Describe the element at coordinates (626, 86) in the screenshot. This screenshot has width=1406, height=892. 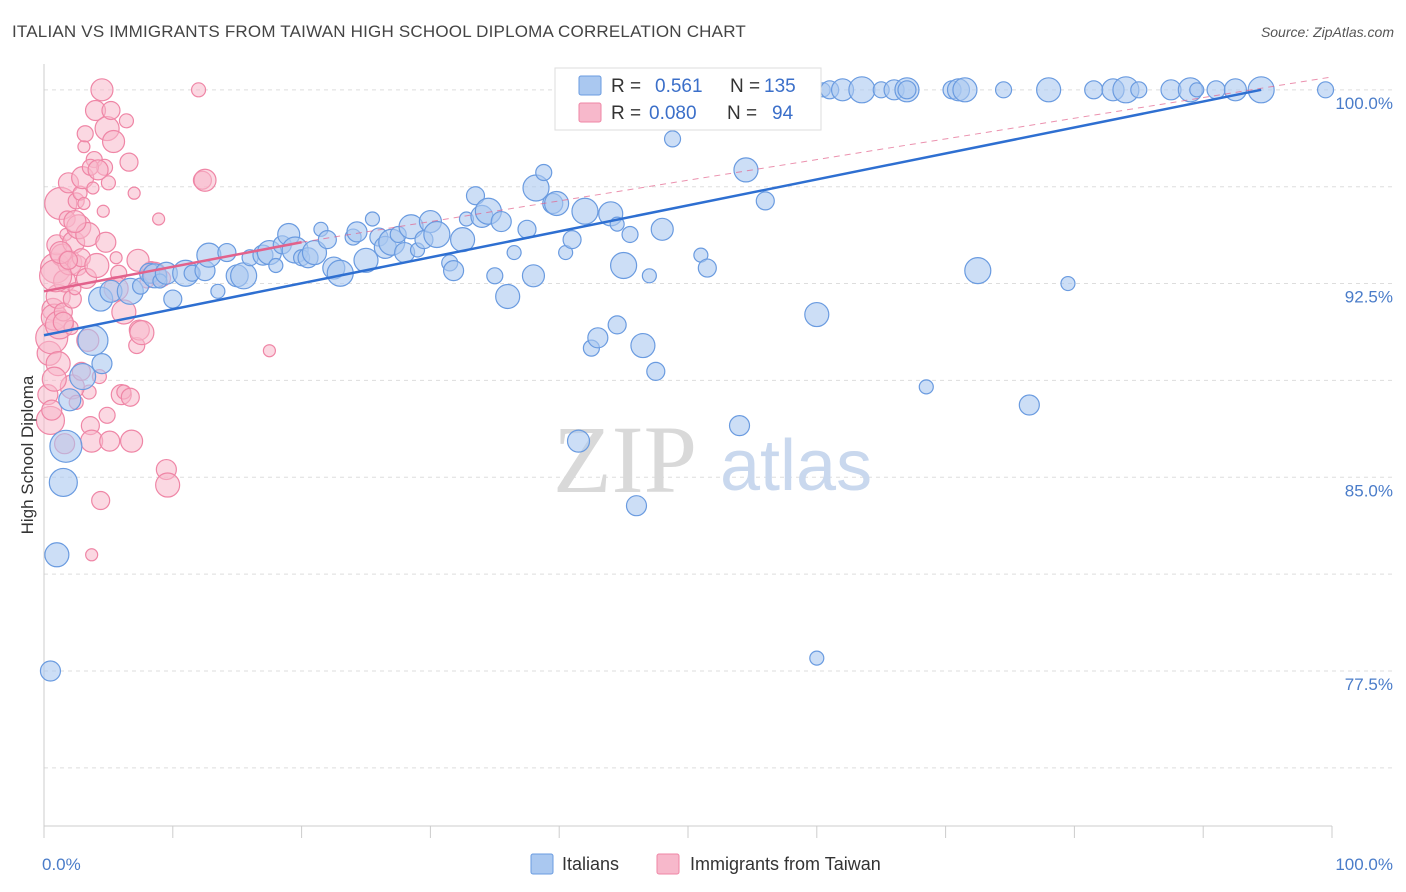
I see `legend-r-label-italians: R =` at that location.